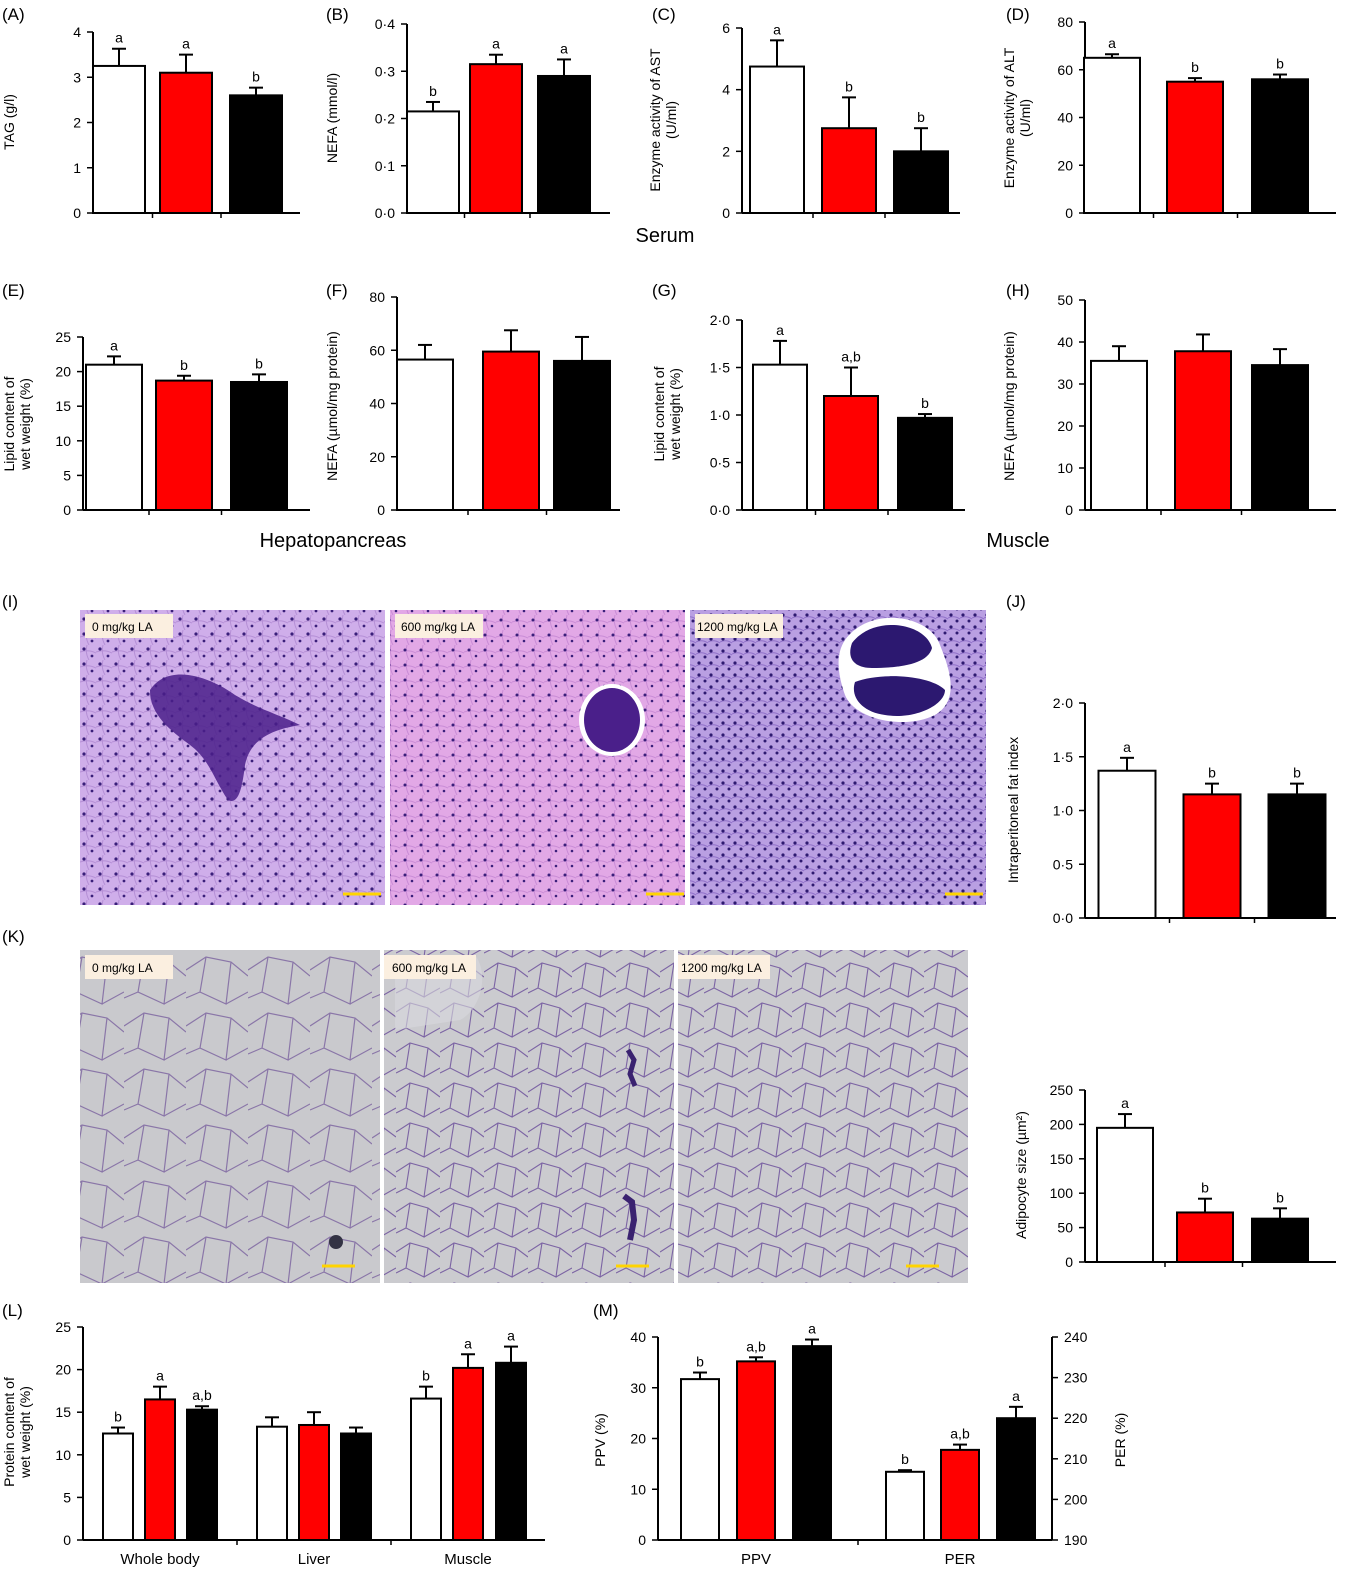  Describe the element at coordinates (638, 1439) in the screenshot. I see `chart-M-ytick-label: 20` at that location.